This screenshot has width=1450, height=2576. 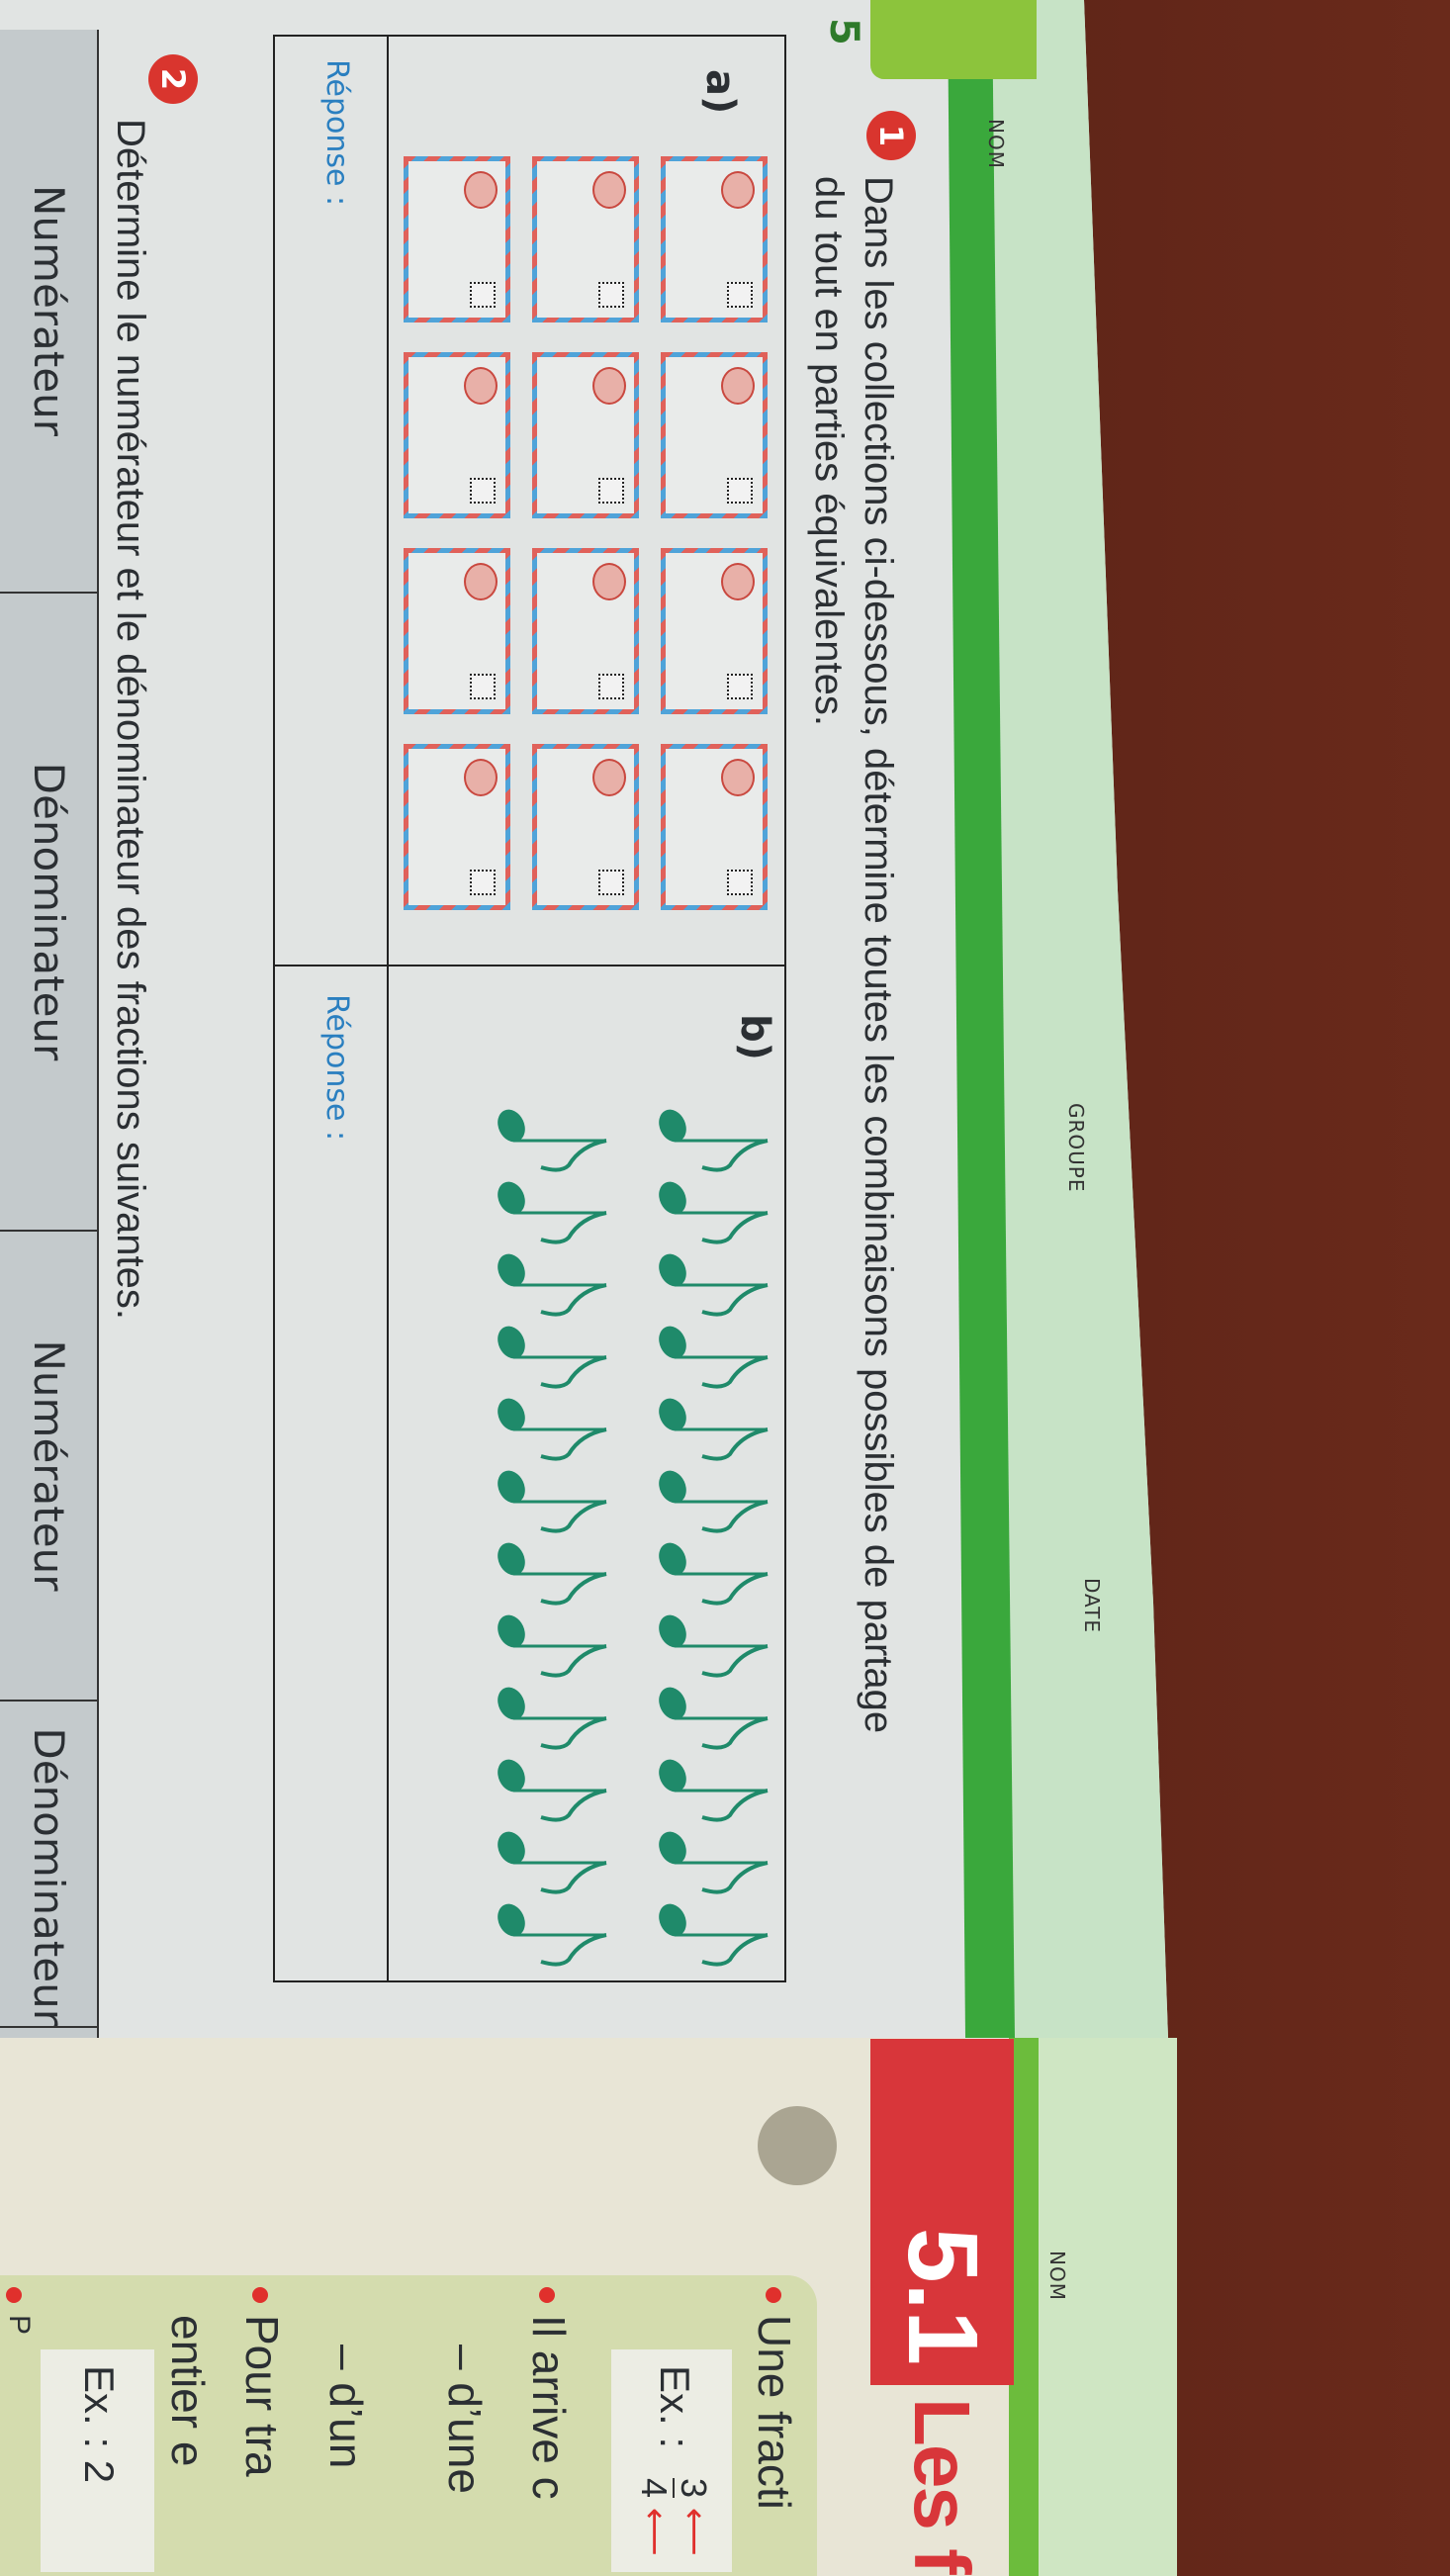 What do you see at coordinates (99, 2425) in the screenshot?
I see `example-label: Ex. : 2` at bounding box center [99, 2425].